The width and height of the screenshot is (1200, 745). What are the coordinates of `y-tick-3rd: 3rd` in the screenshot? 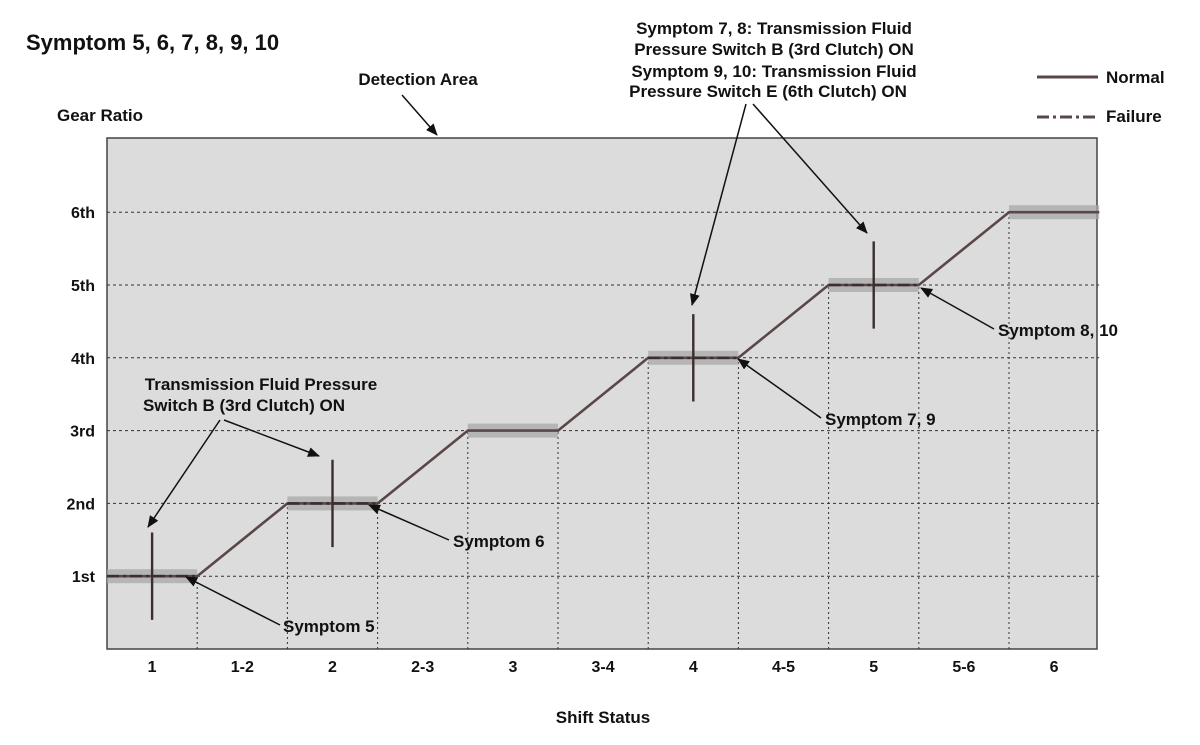 It's located at (82, 432).